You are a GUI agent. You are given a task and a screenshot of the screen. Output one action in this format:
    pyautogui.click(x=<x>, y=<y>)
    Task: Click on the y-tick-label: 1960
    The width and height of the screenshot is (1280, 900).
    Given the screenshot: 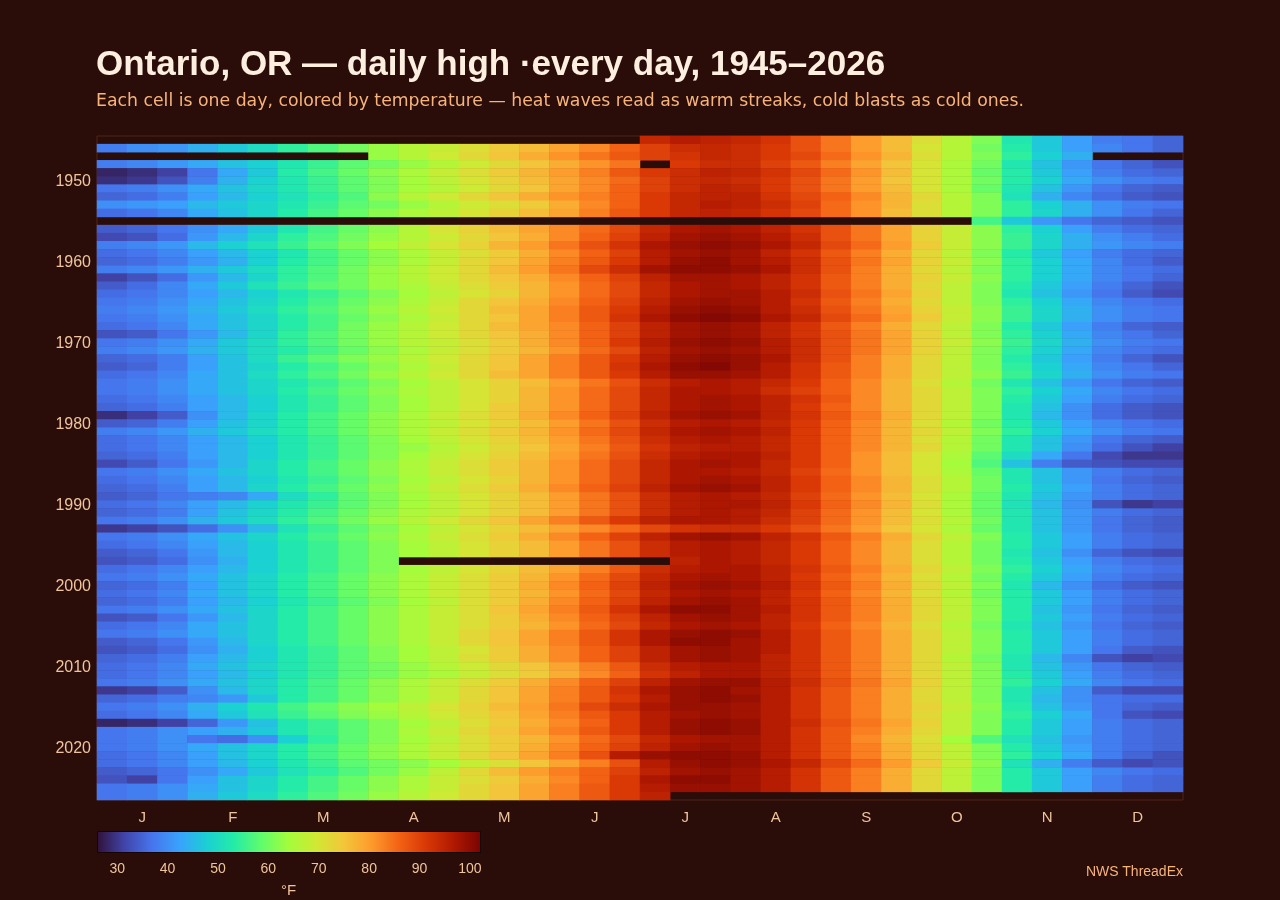 What is the action you would take?
    pyautogui.click(x=73, y=262)
    